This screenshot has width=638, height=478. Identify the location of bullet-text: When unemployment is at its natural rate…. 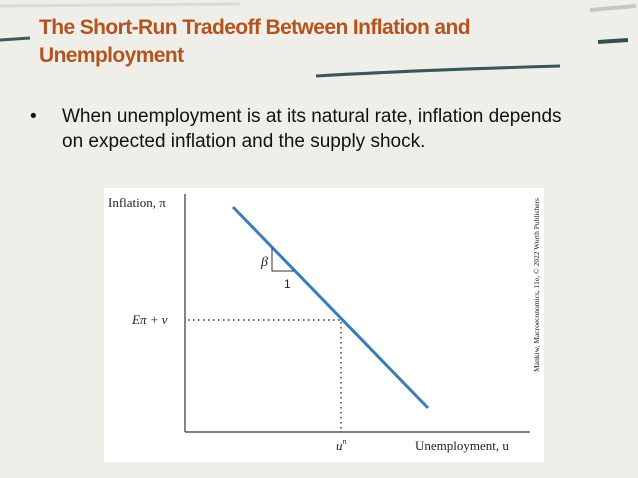
(312, 129).